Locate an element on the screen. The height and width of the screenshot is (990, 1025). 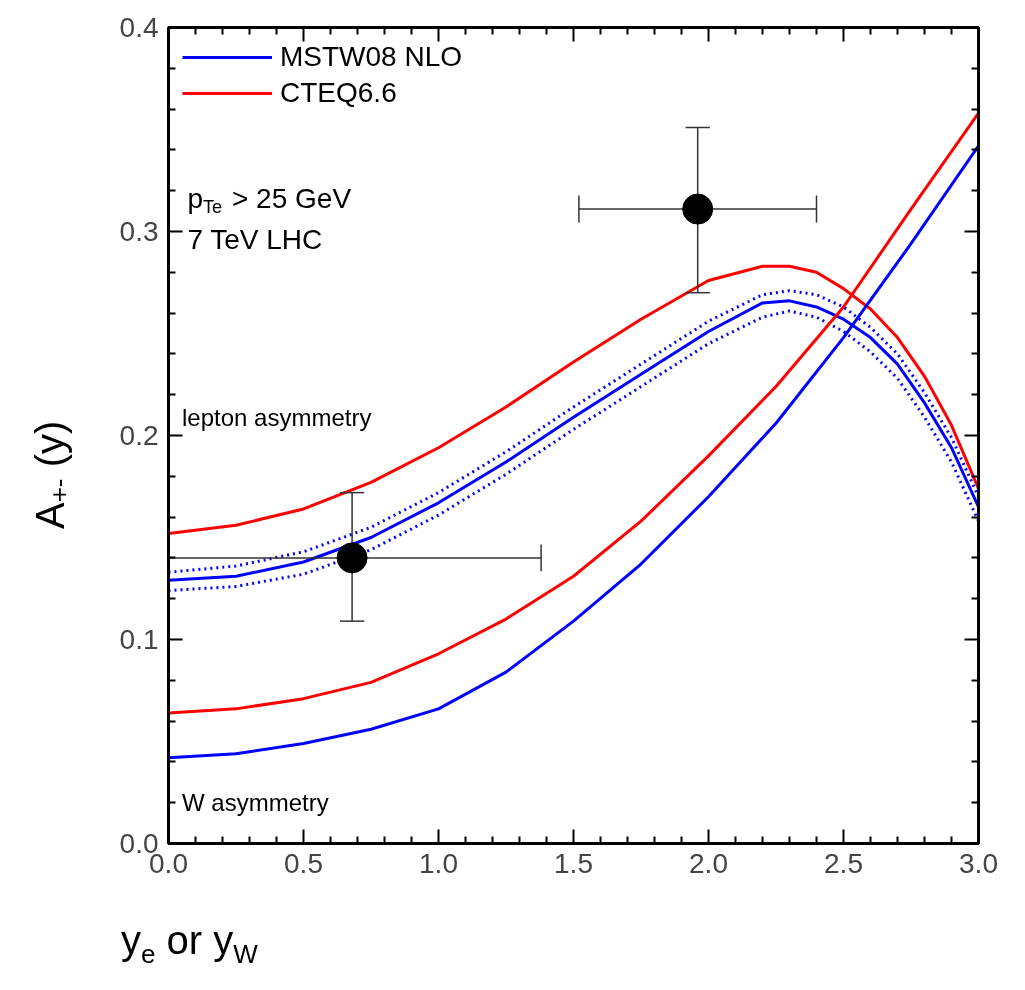
annotation: 7 TeV LHC is located at coordinates (255, 240).